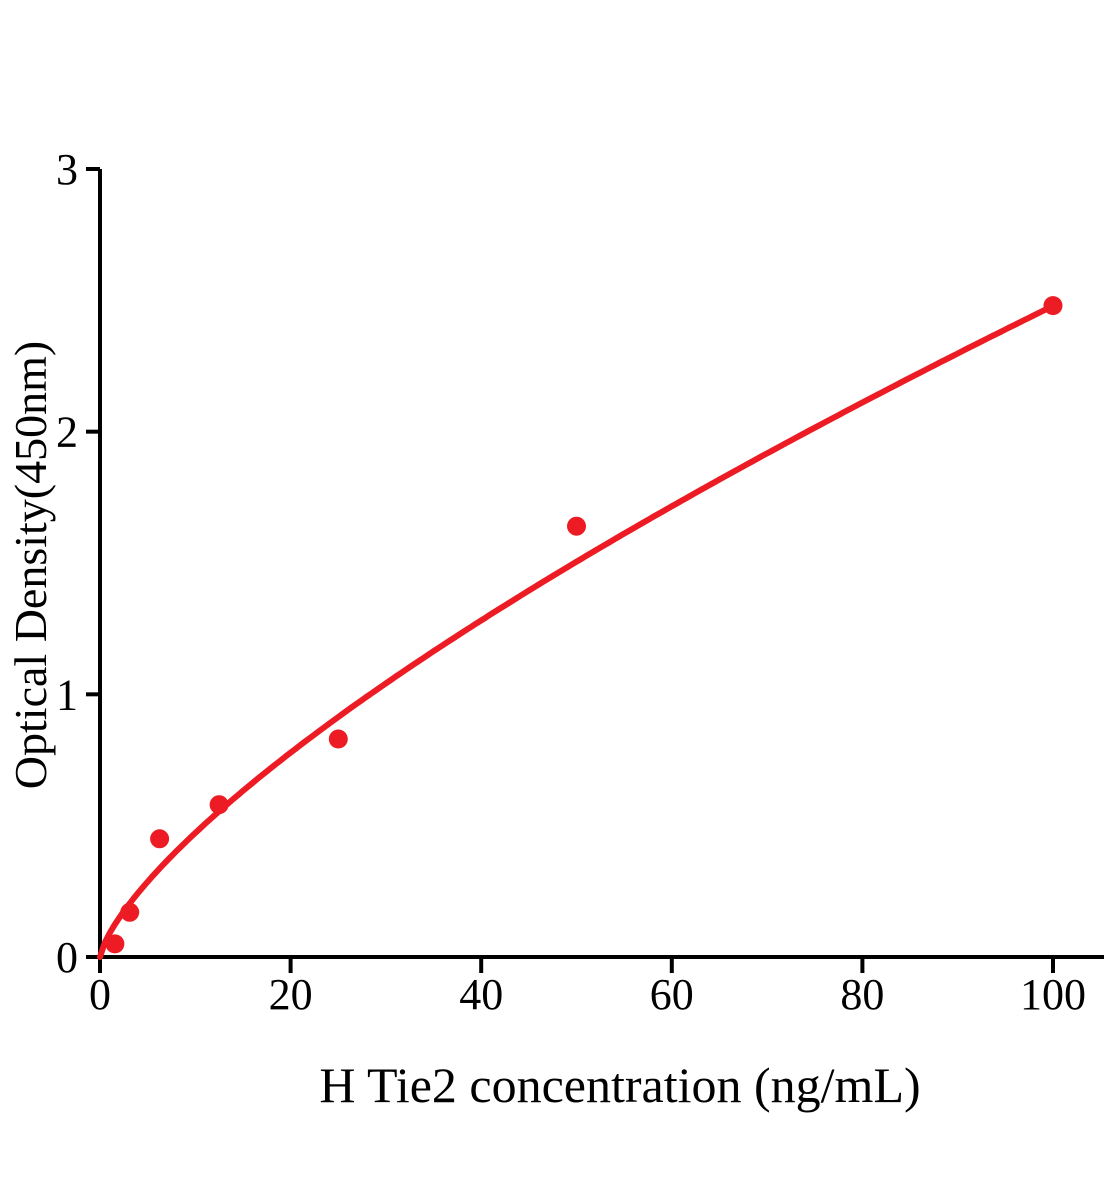 The image size is (1104, 1200). What do you see at coordinates (67, 957) in the screenshot?
I see `y-tick-label: 0` at bounding box center [67, 957].